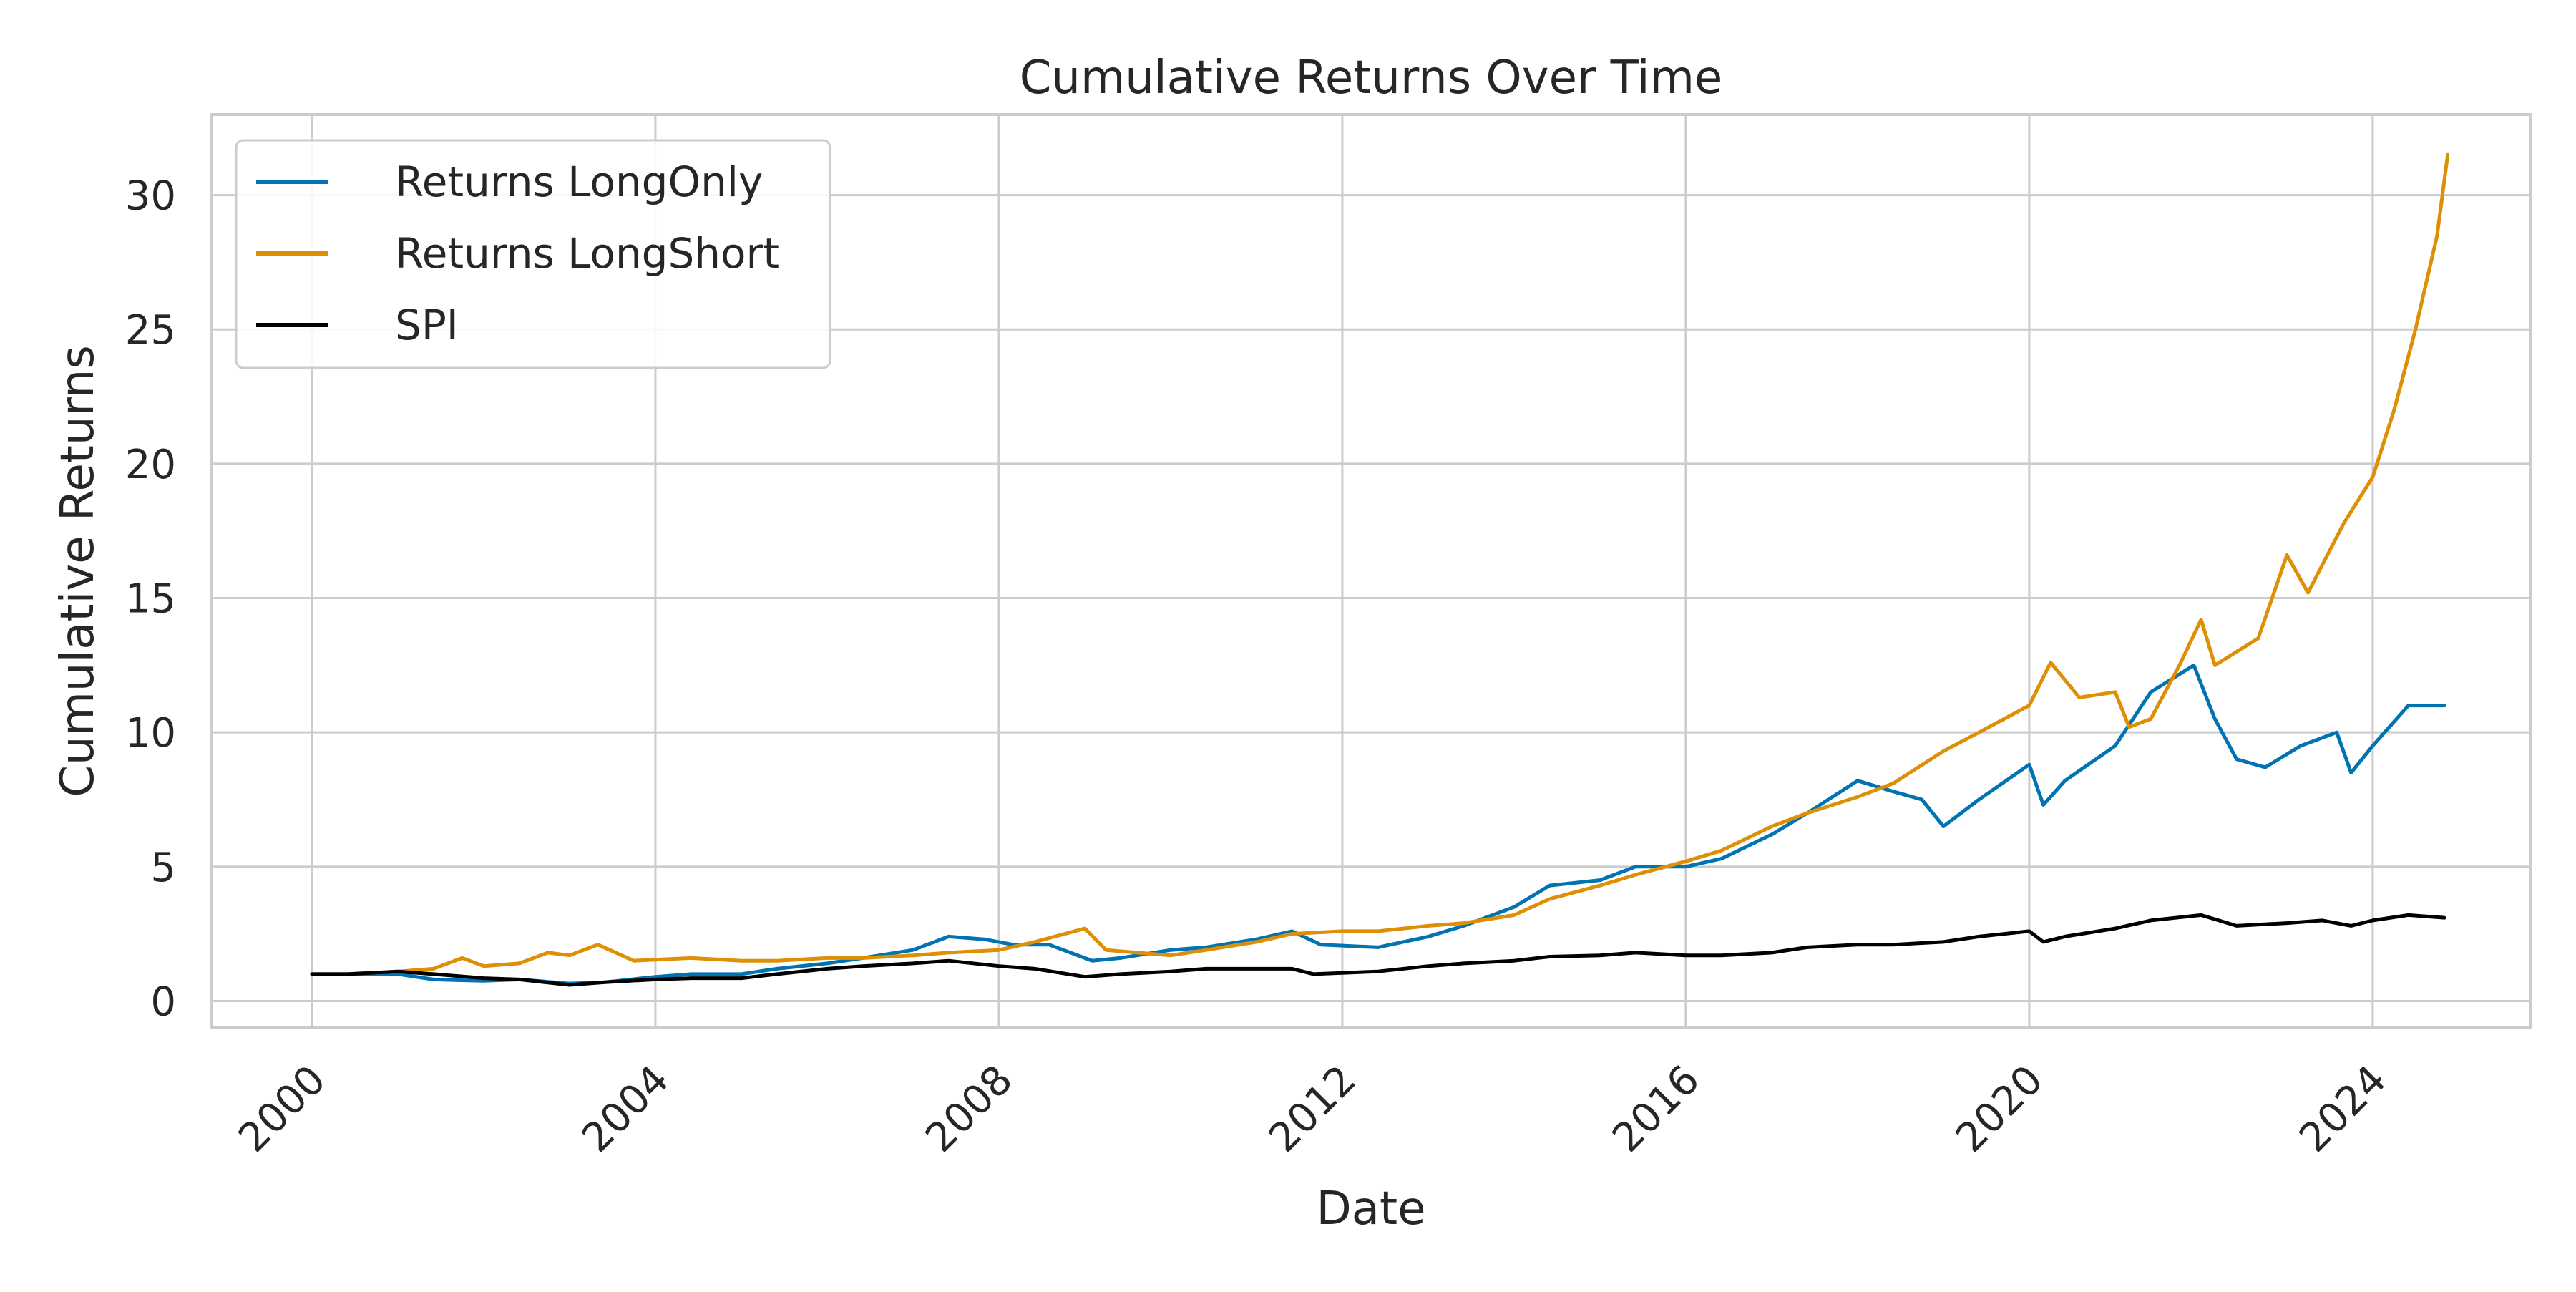  Describe the element at coordinates (150, 196) in the screenshot. I see `y-tick-label: 30` at that location.